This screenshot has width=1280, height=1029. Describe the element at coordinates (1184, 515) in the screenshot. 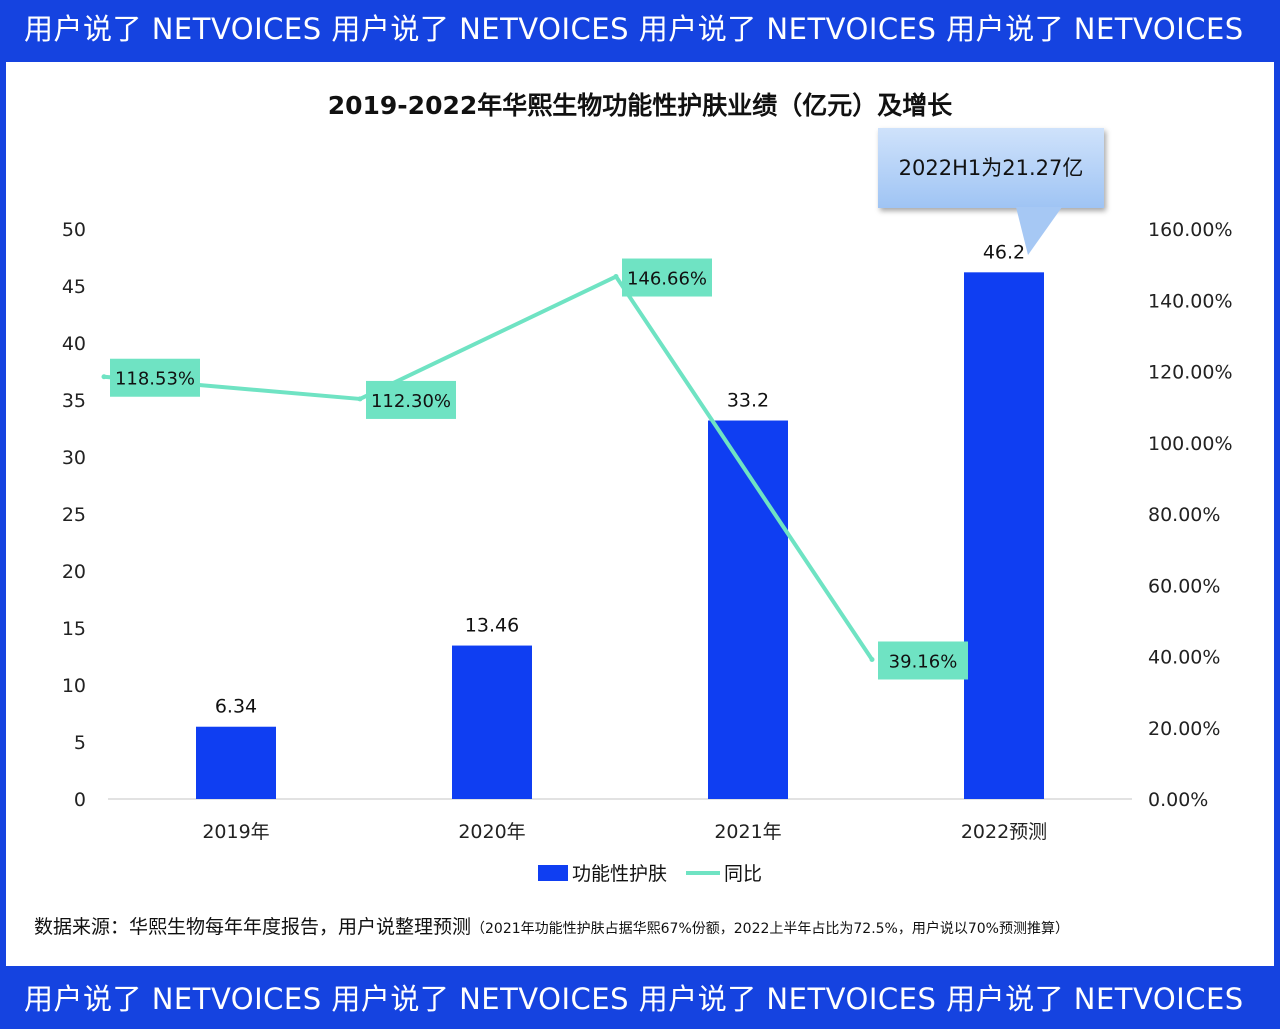

I see `y2-axis-tick-label: 80.00%` at that location.